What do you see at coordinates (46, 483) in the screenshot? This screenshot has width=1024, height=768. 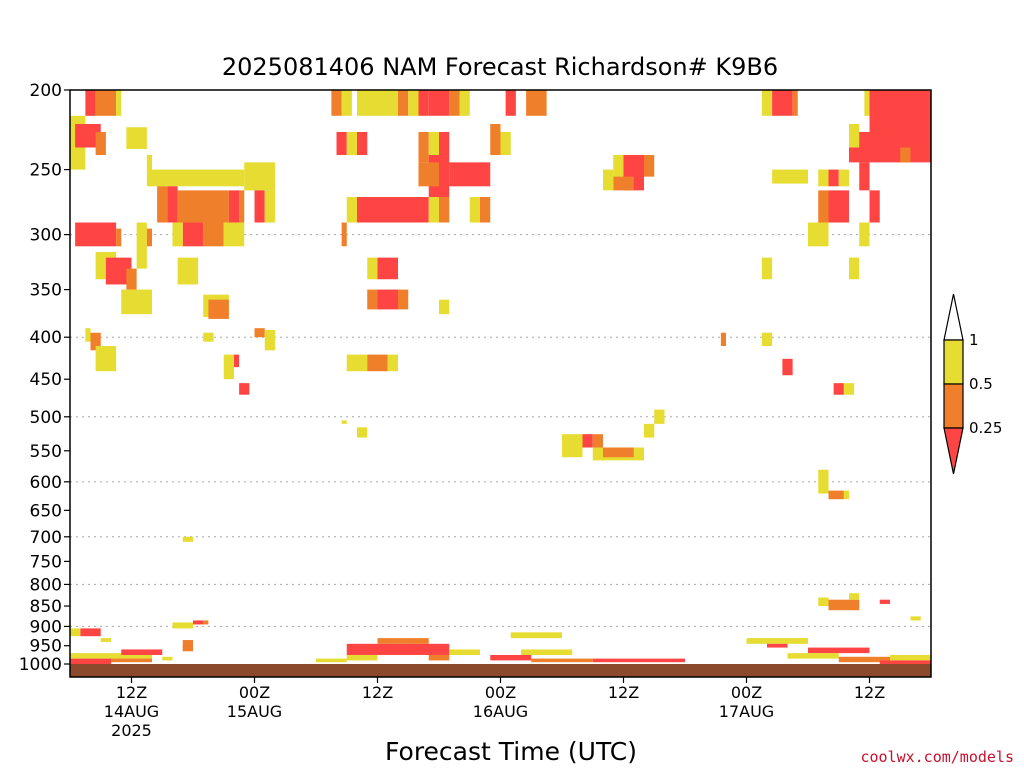 I see `y-tick-label: 600` at bounding box center [46, 483].